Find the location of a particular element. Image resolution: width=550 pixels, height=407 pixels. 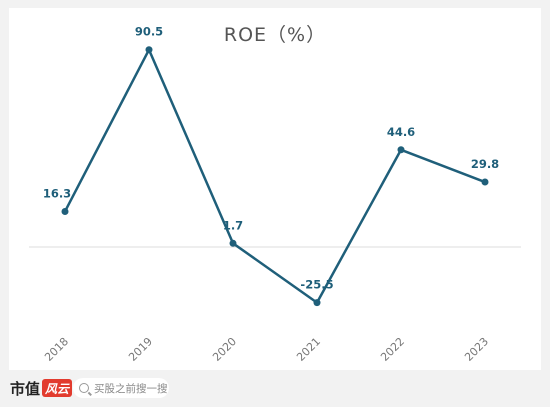

footer-bar: 市值 风云 买股之前搜一搜 is located at coordinates (275, 388).